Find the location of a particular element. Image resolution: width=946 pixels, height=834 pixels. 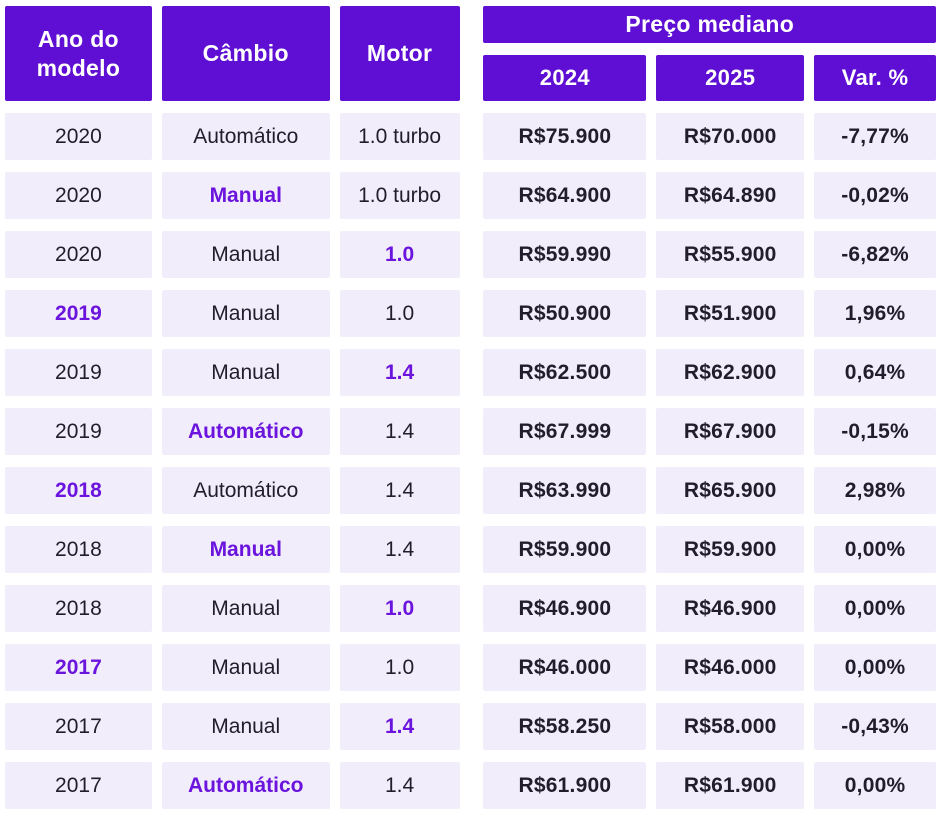

cell-preco-2024: R$61.900 is located at coordinates (565, 785).